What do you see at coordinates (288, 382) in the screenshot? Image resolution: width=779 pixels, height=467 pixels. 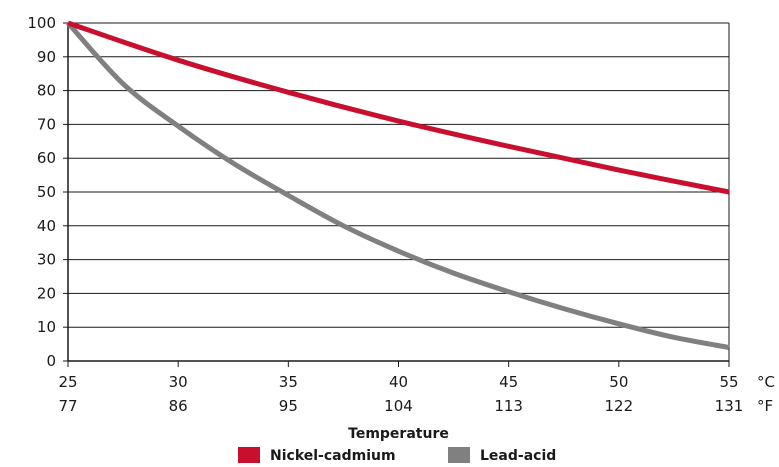 I see `x-tick-label-c-35: 35` at bounding box center [288, 382].